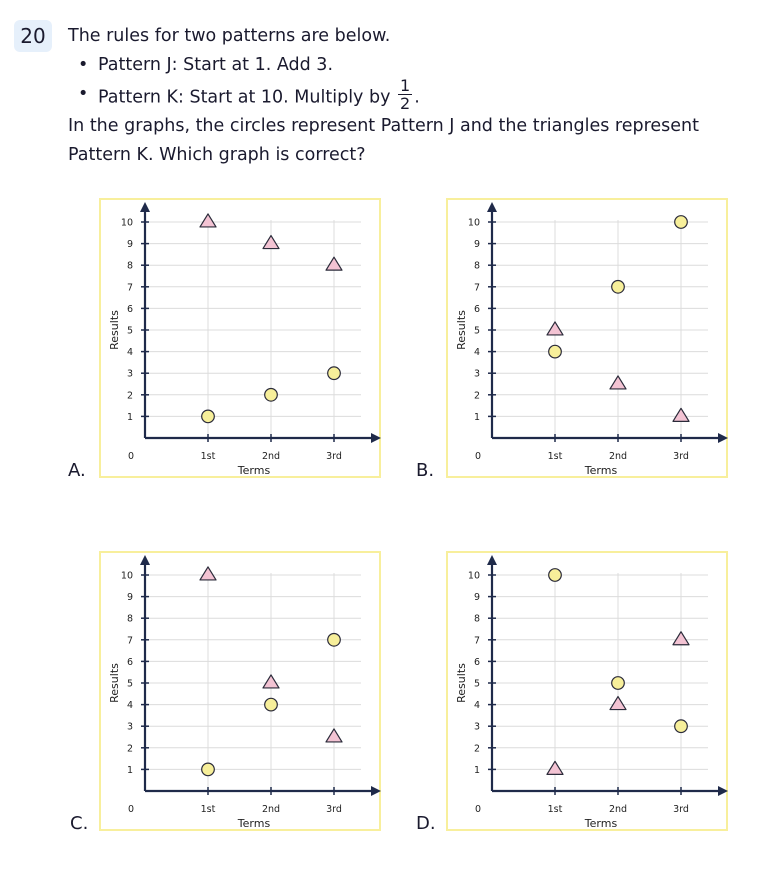  I want to click on question-intro: The rules for two patterns are below., so click(229, 36).